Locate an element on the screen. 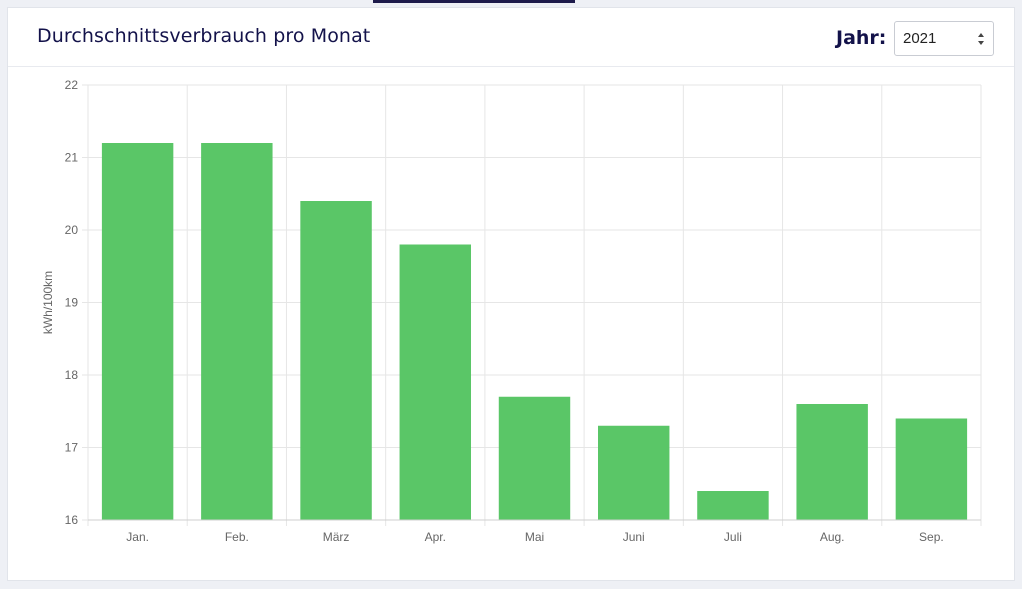 This screenshot has width=1022, height=589. y-tick-label: 19 is located at coordinates (72, 303).